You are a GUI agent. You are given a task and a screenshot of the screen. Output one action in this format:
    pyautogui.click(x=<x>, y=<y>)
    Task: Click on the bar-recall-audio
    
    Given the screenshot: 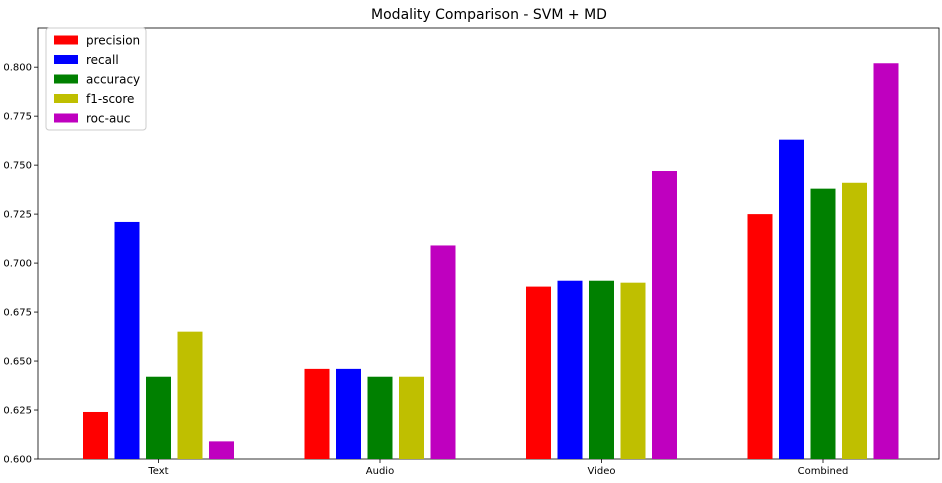 What is the action you would take?
    pyautogui.click(x=348, y=413)
    